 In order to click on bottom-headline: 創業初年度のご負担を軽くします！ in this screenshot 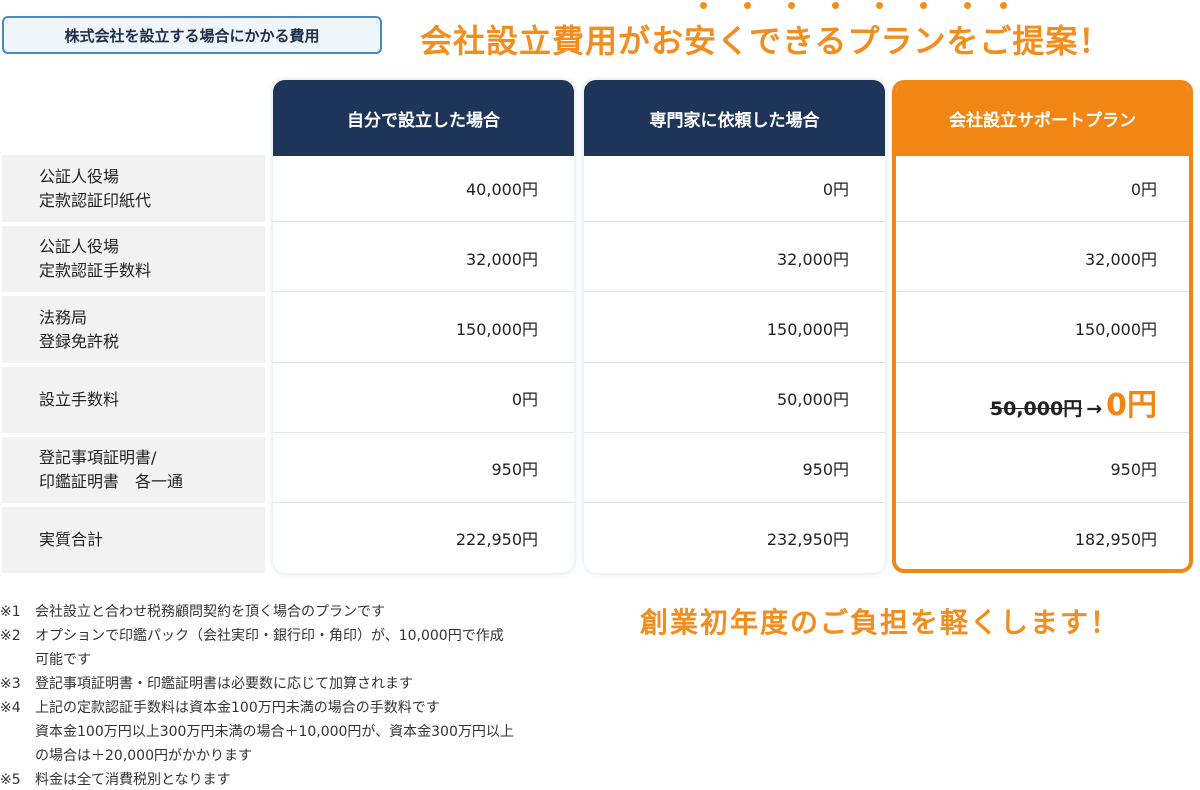, I will do `click(880, 622)`.